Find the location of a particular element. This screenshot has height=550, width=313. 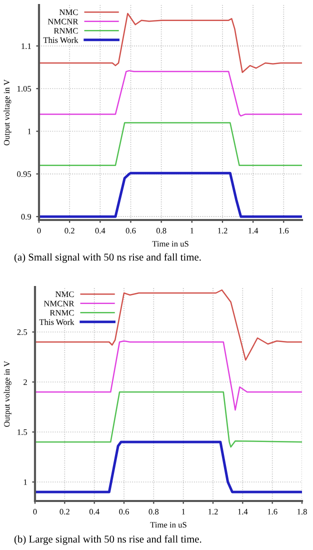

text: (b) Large signal with 50 ns rise and fall time. is located at coordinates (108, 540).